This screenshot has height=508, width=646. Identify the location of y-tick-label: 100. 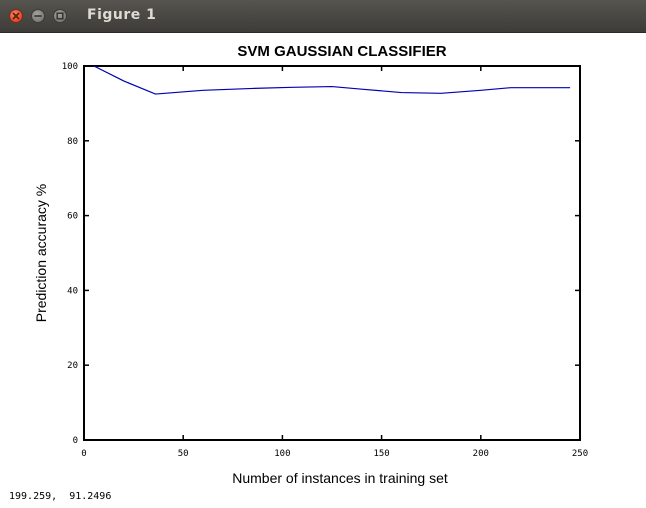
(70, 67).